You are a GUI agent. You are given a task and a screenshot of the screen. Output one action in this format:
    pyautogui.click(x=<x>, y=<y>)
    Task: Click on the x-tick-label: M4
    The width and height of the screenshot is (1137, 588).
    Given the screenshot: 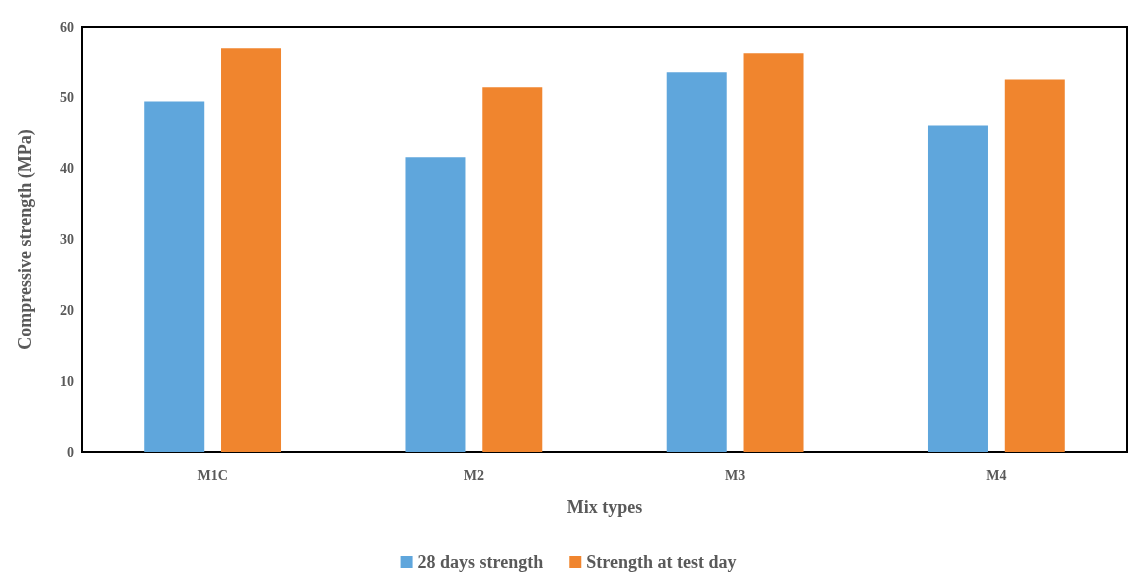 What is the action you would take?
    pyautogui.click(x=996, y=475)
    